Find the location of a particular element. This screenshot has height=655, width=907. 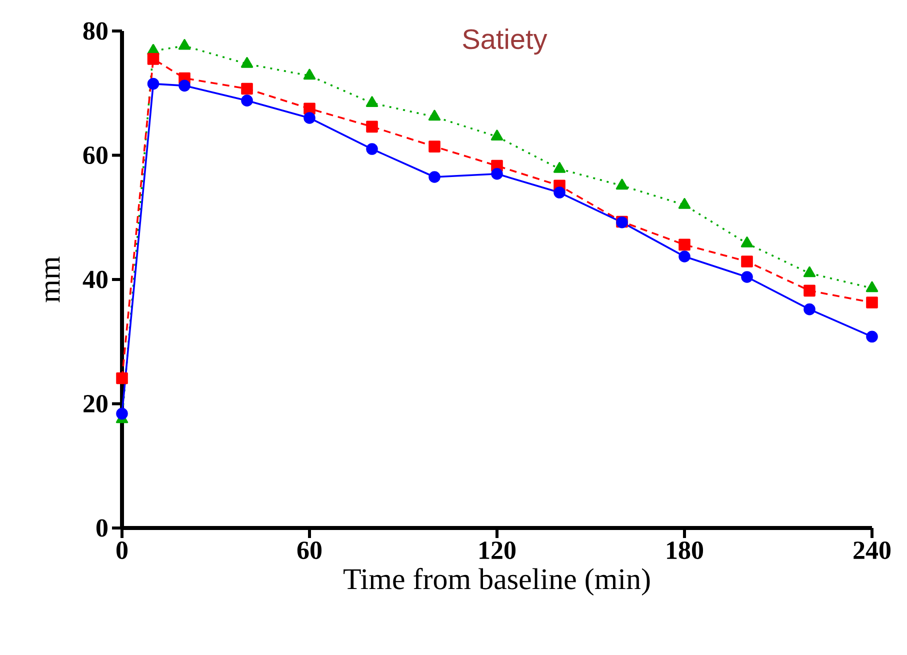

y-tick-label: 80 is located at coordinates (95, 31).